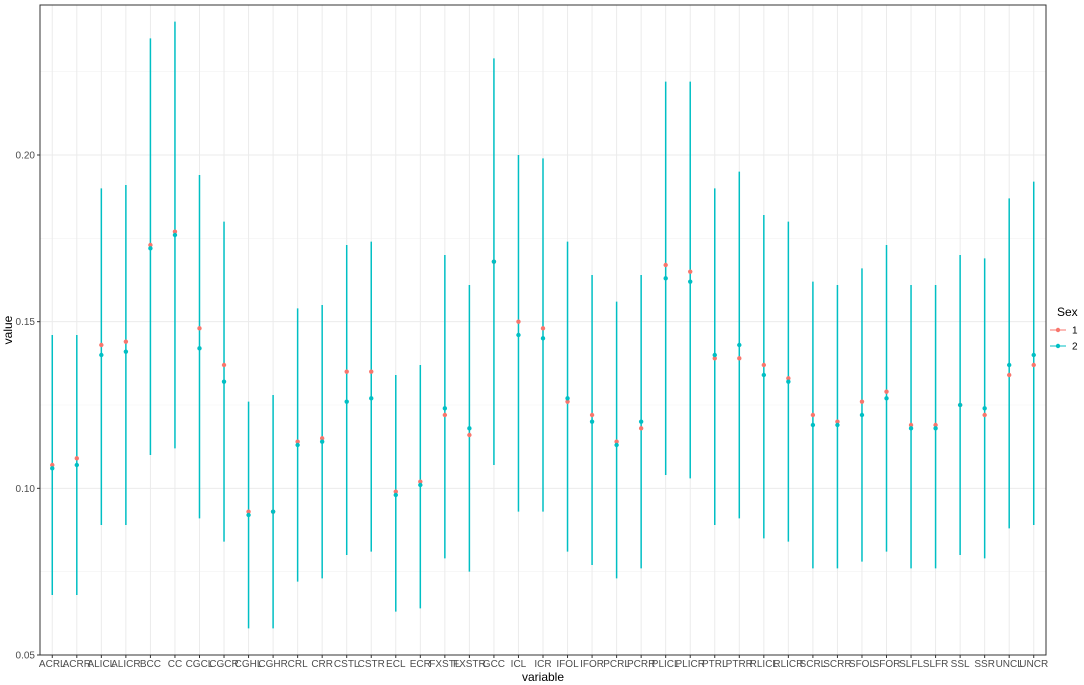  What do you see at coordinates (469, 664) in the screenshot?
I see `x-tick-label: FXSTR` at bounding box center [469, 664].